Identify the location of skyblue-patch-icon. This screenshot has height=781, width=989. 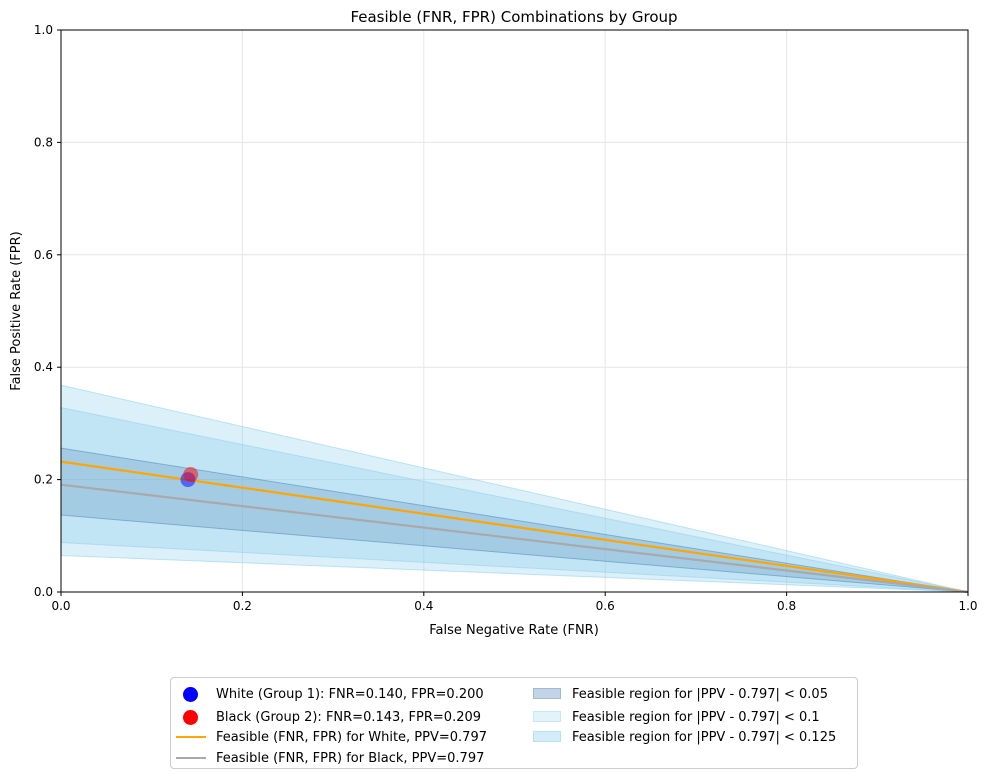
(547, 717).